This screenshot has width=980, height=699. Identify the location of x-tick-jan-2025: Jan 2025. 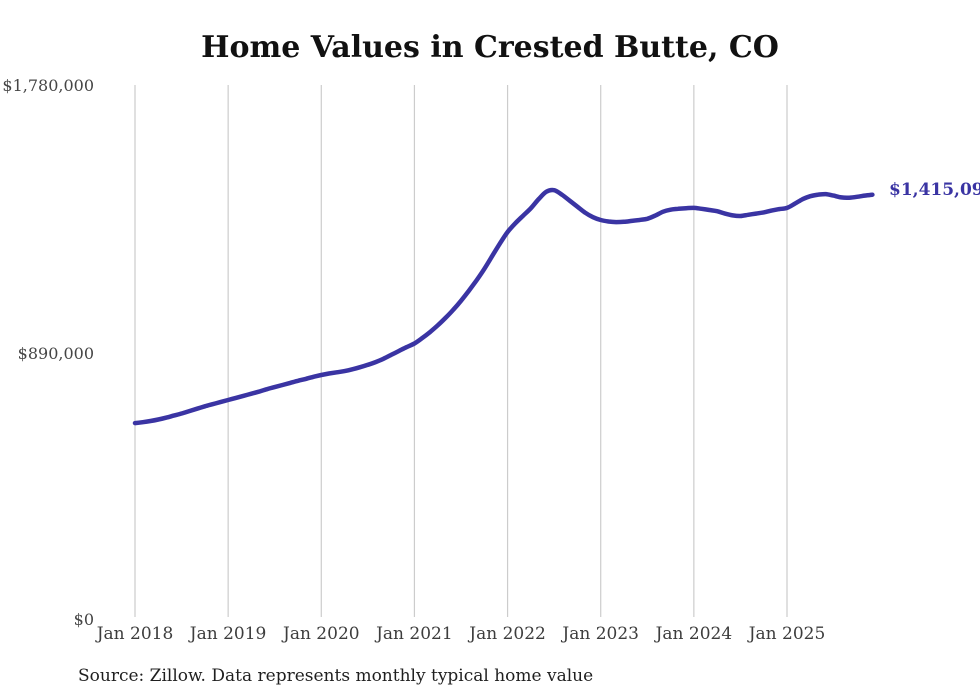
(787, 634).